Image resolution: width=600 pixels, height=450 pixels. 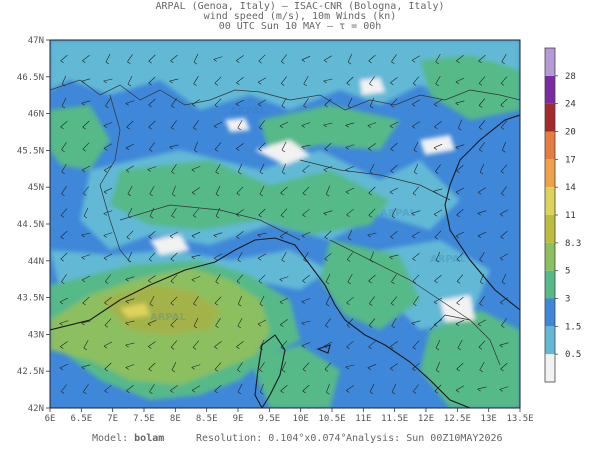 What do you see at coordinates (229, 438) in the screenshot?
I see `resolution-label: Resolution:` at bounding box center [229, 438].